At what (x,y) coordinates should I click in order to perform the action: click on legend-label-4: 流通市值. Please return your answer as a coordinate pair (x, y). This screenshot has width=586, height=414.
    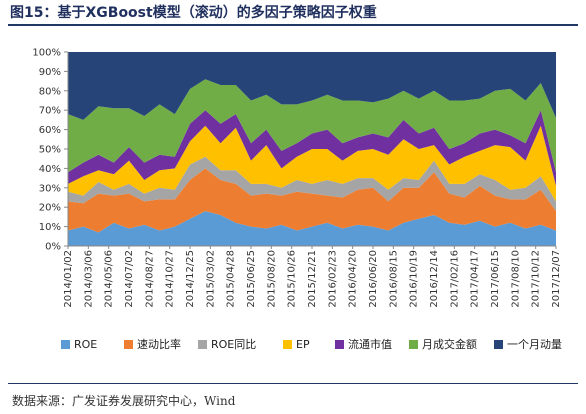
    Looking at the image, I should click on (370, 344).